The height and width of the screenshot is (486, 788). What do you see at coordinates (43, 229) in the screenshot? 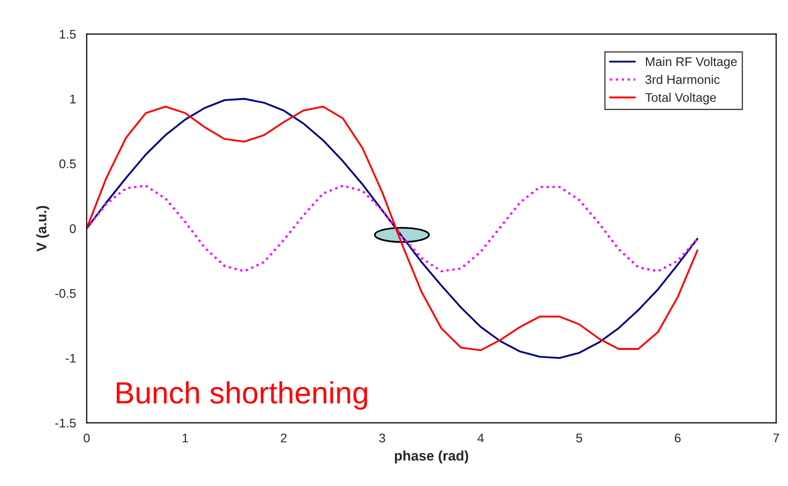
I see `y-axis-title: V (a.u.)` at bounding box center [43, 229].